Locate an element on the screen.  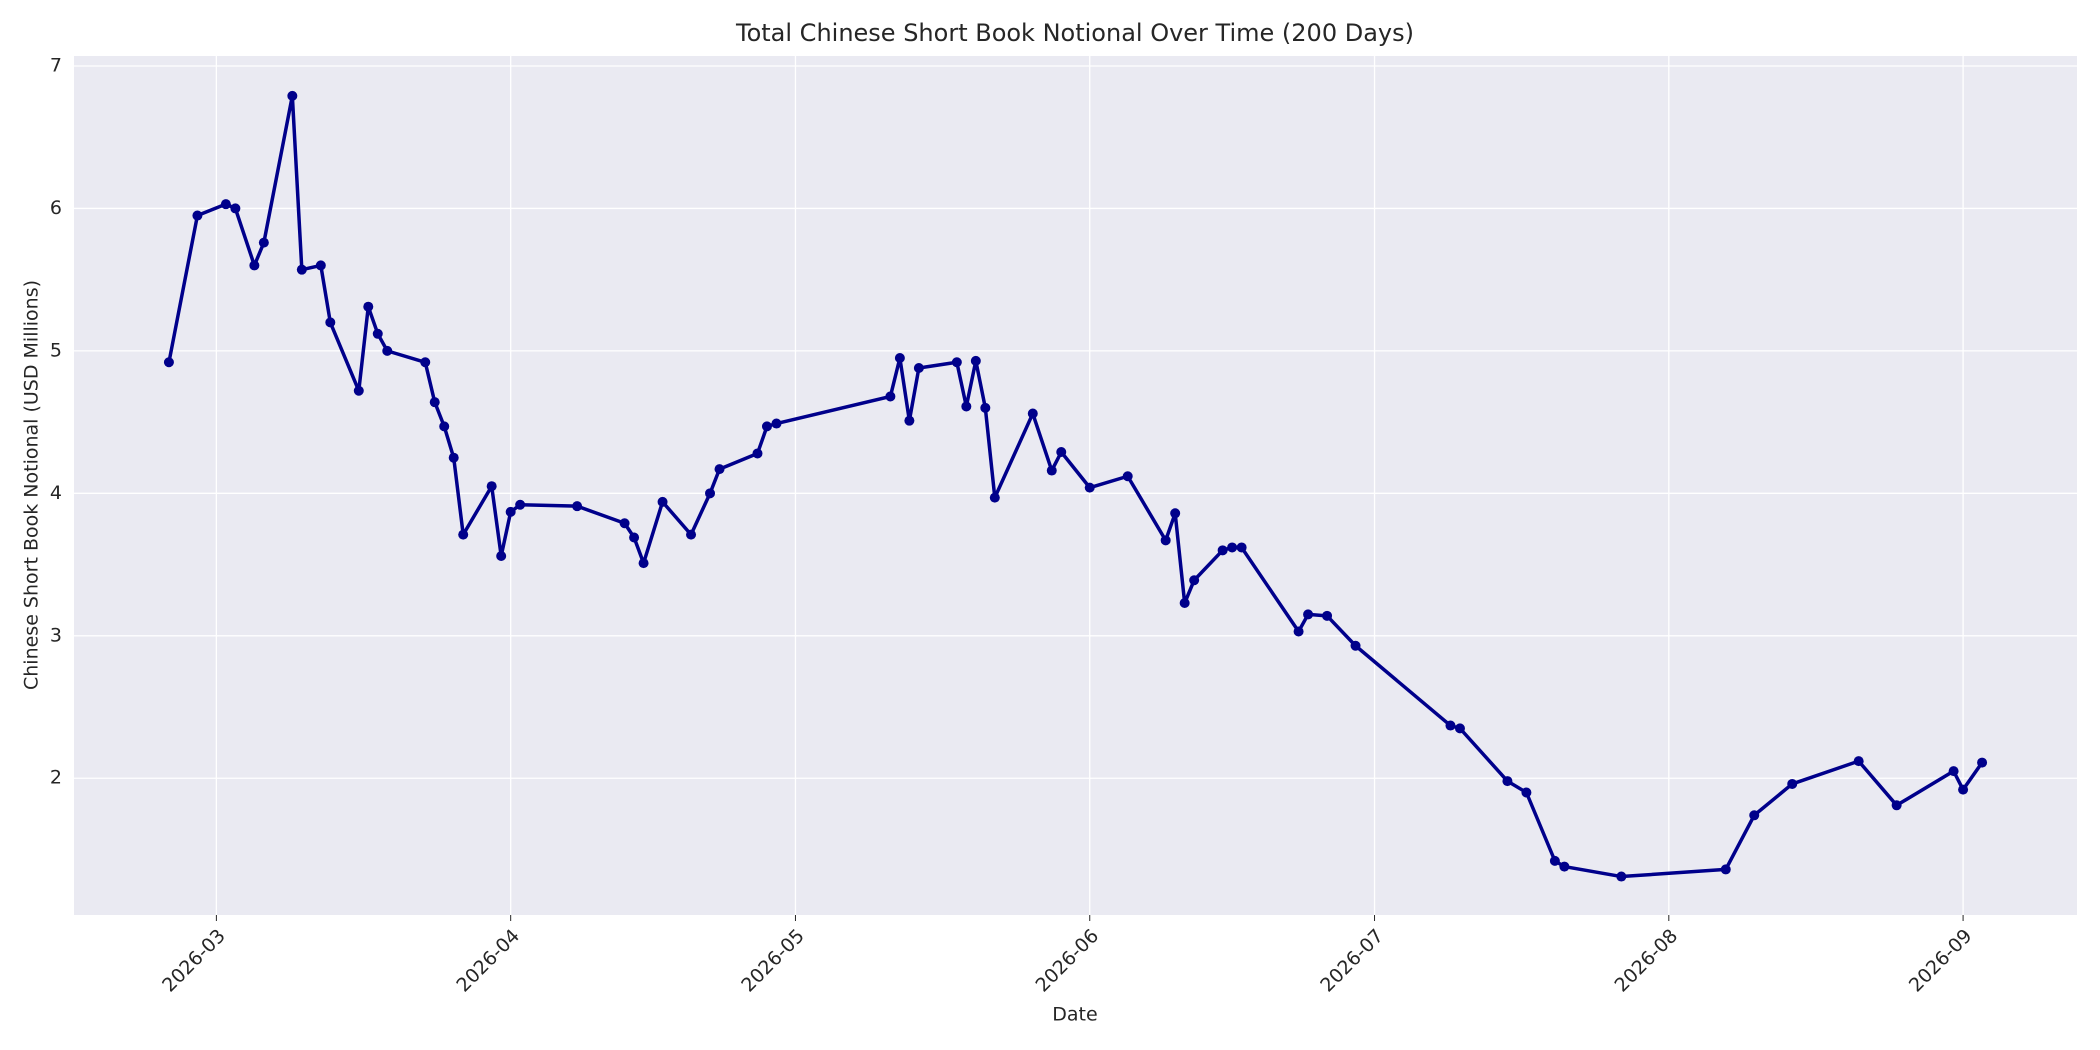
x-tick-label: 2026-04 is located at coordinates (488, 961).